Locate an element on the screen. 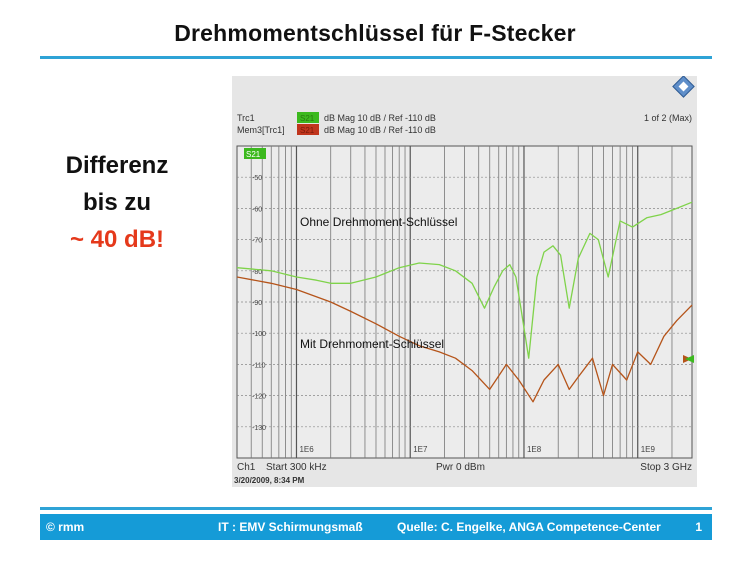  callout-line-3: ~ 40 dB! is located at coordinates (117, 239).